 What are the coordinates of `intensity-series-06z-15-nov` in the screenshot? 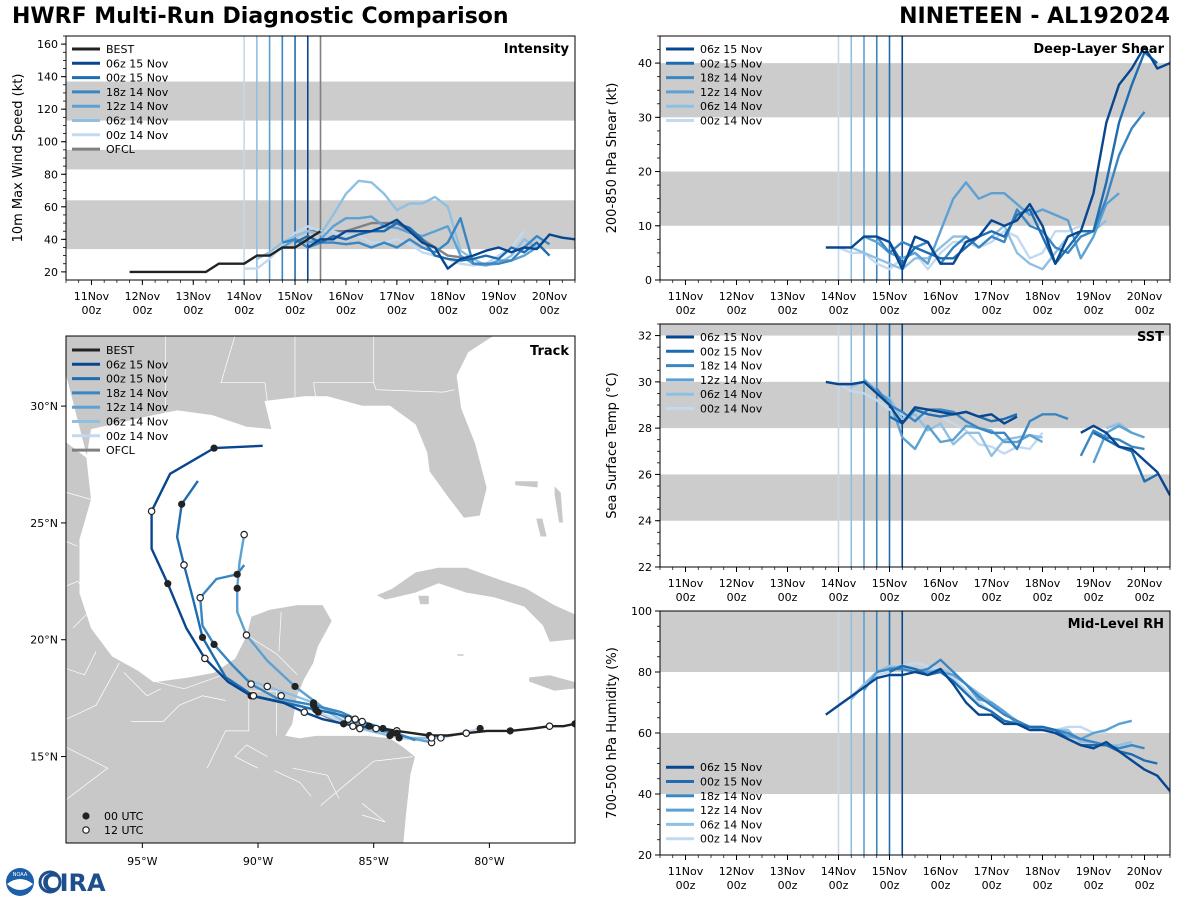 It's located at (441, 244).